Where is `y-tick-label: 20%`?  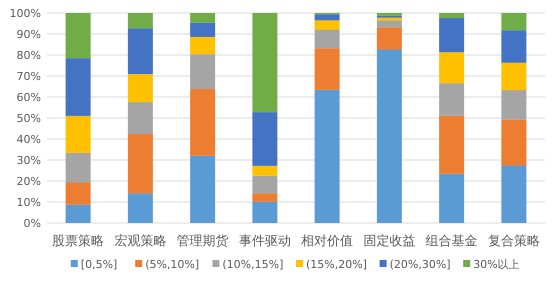
y-tick-label: 20% is located at coordinates (28, 181).